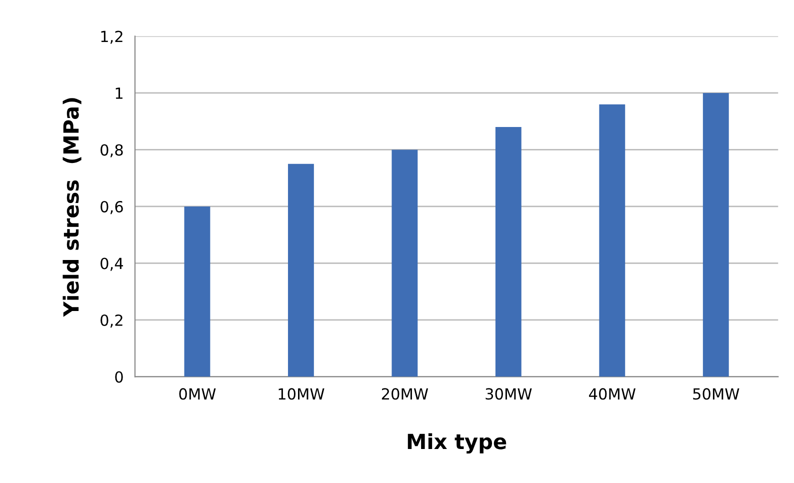 This screenshot has width=794, height=483. Describe the element at coordinates (119, 377) in the screenshot. I see `y-tick-label: 0` at that location.